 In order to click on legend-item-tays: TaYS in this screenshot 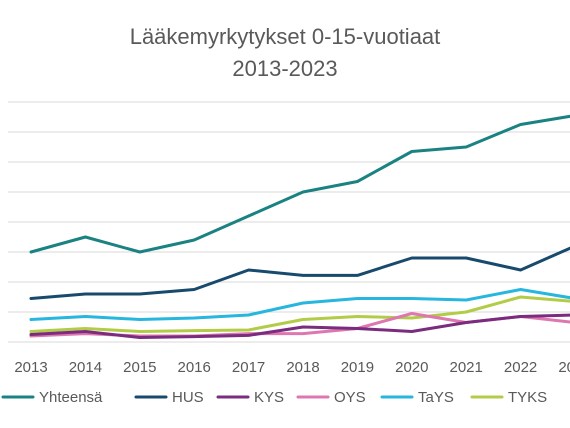, I will do `click(417, 397)`.